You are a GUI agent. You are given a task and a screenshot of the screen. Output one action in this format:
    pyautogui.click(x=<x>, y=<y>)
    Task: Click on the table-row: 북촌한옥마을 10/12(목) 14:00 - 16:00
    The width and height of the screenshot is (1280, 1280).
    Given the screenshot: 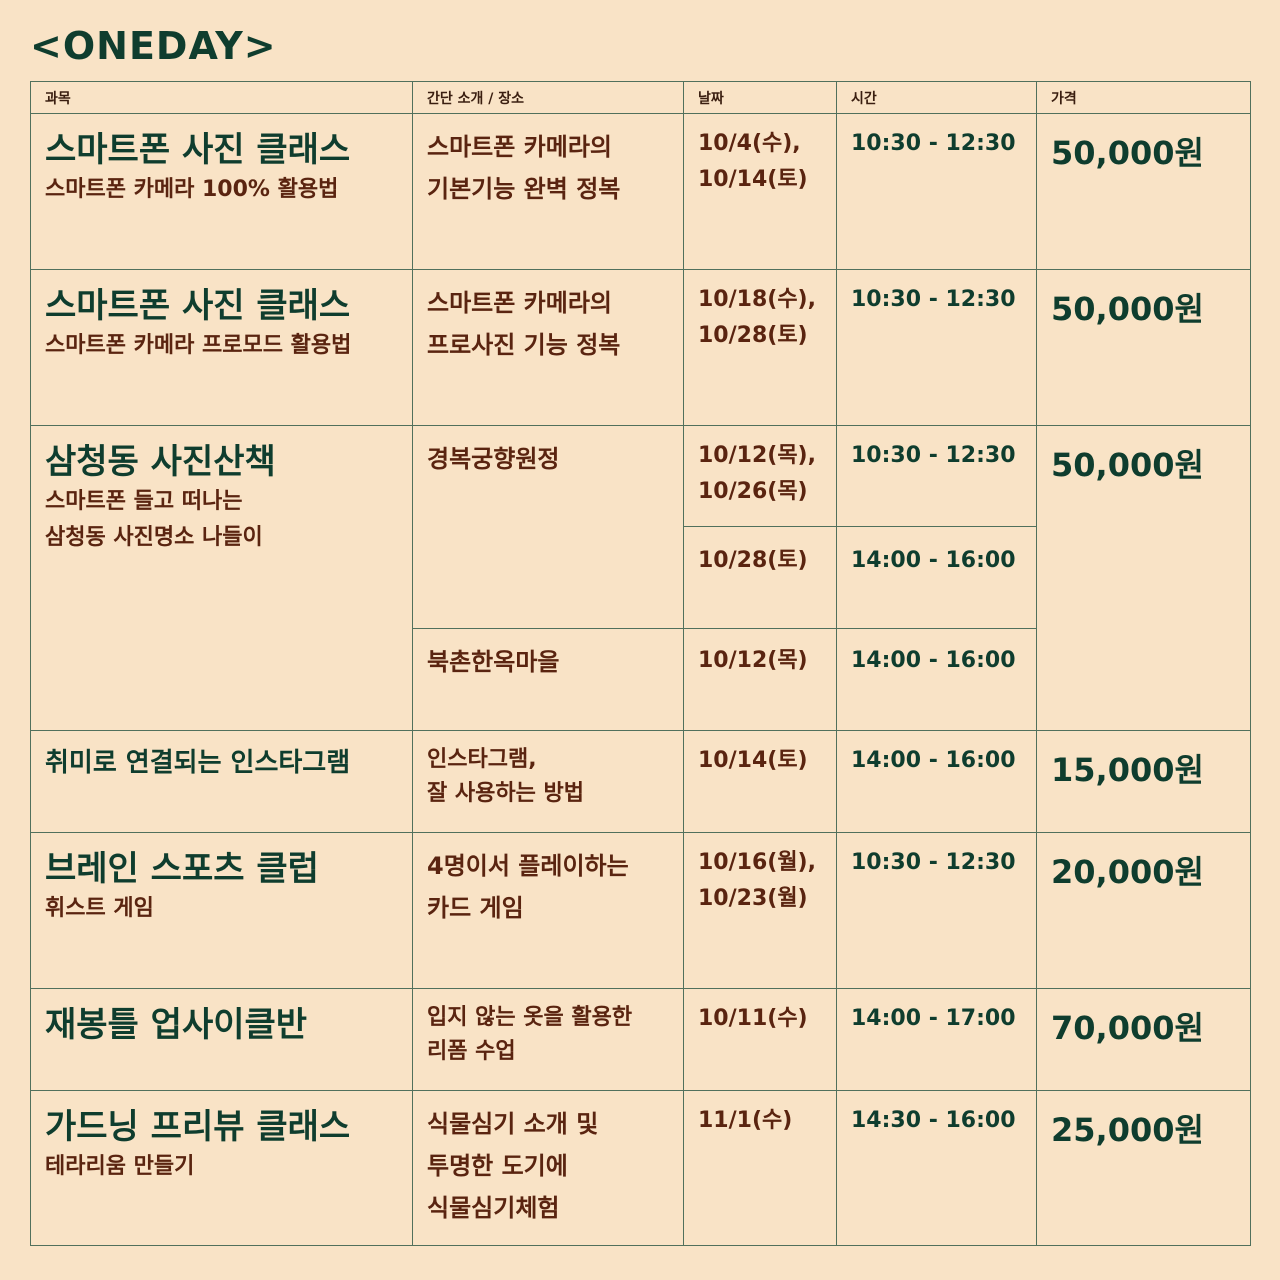 What is the action you would take?
    pyautogui.click(x=641, y=679)
    